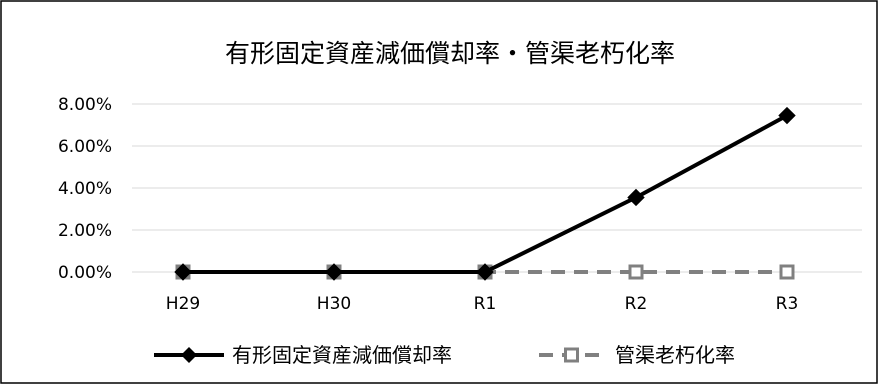  I want to click on x-axis: H29 H30 R1 R2 R3, so click(482, 304).